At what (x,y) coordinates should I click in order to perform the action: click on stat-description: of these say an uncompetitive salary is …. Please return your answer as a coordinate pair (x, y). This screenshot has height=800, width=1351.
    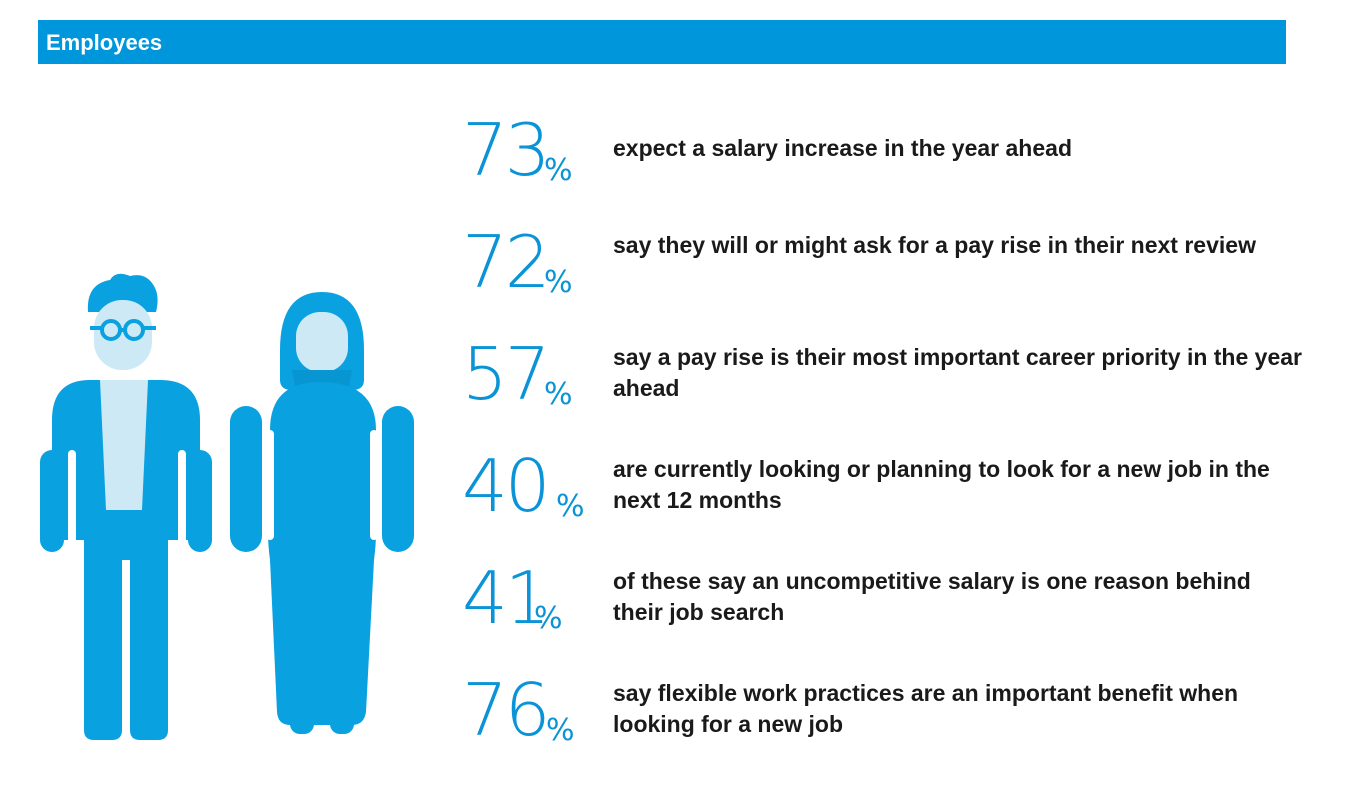
    Looking at the image, I should click on (932, 596).